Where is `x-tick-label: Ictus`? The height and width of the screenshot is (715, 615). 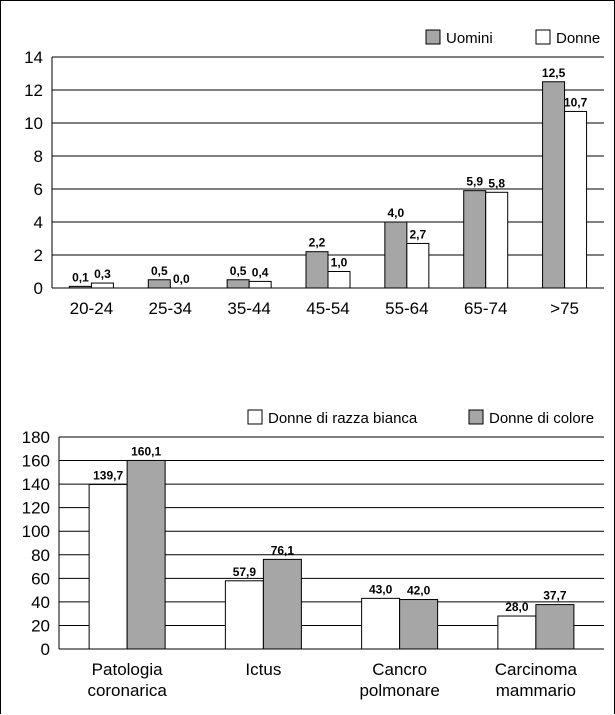 x-tick-label: Ictus is located at coordinates (263, 669).